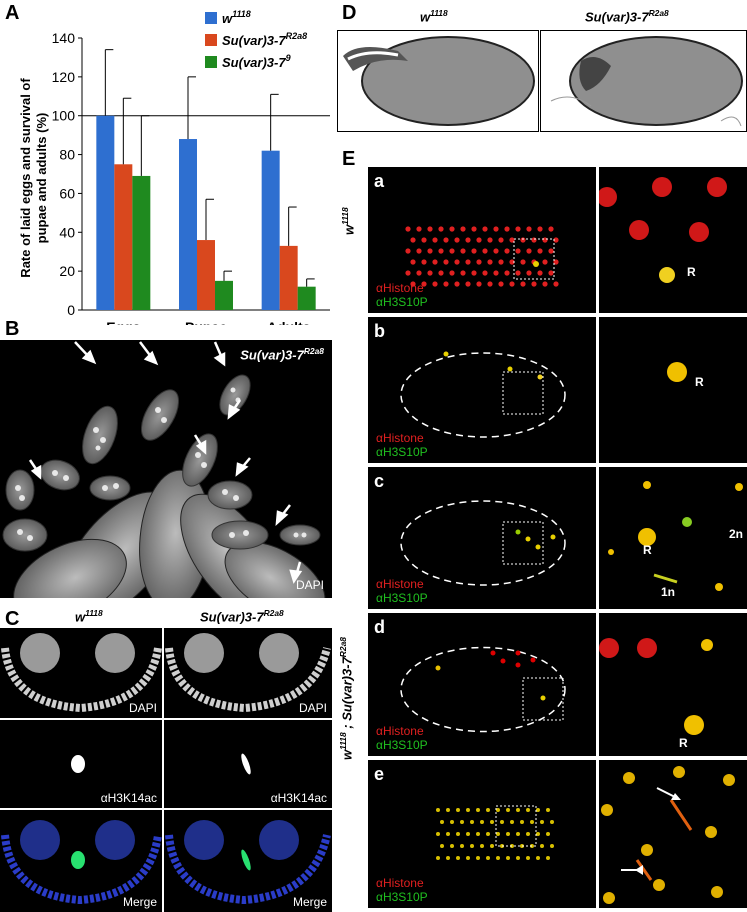  Describe the element at coordinates (236, 17) in the screenshot. I see `legend-entry: w1118` at that location.